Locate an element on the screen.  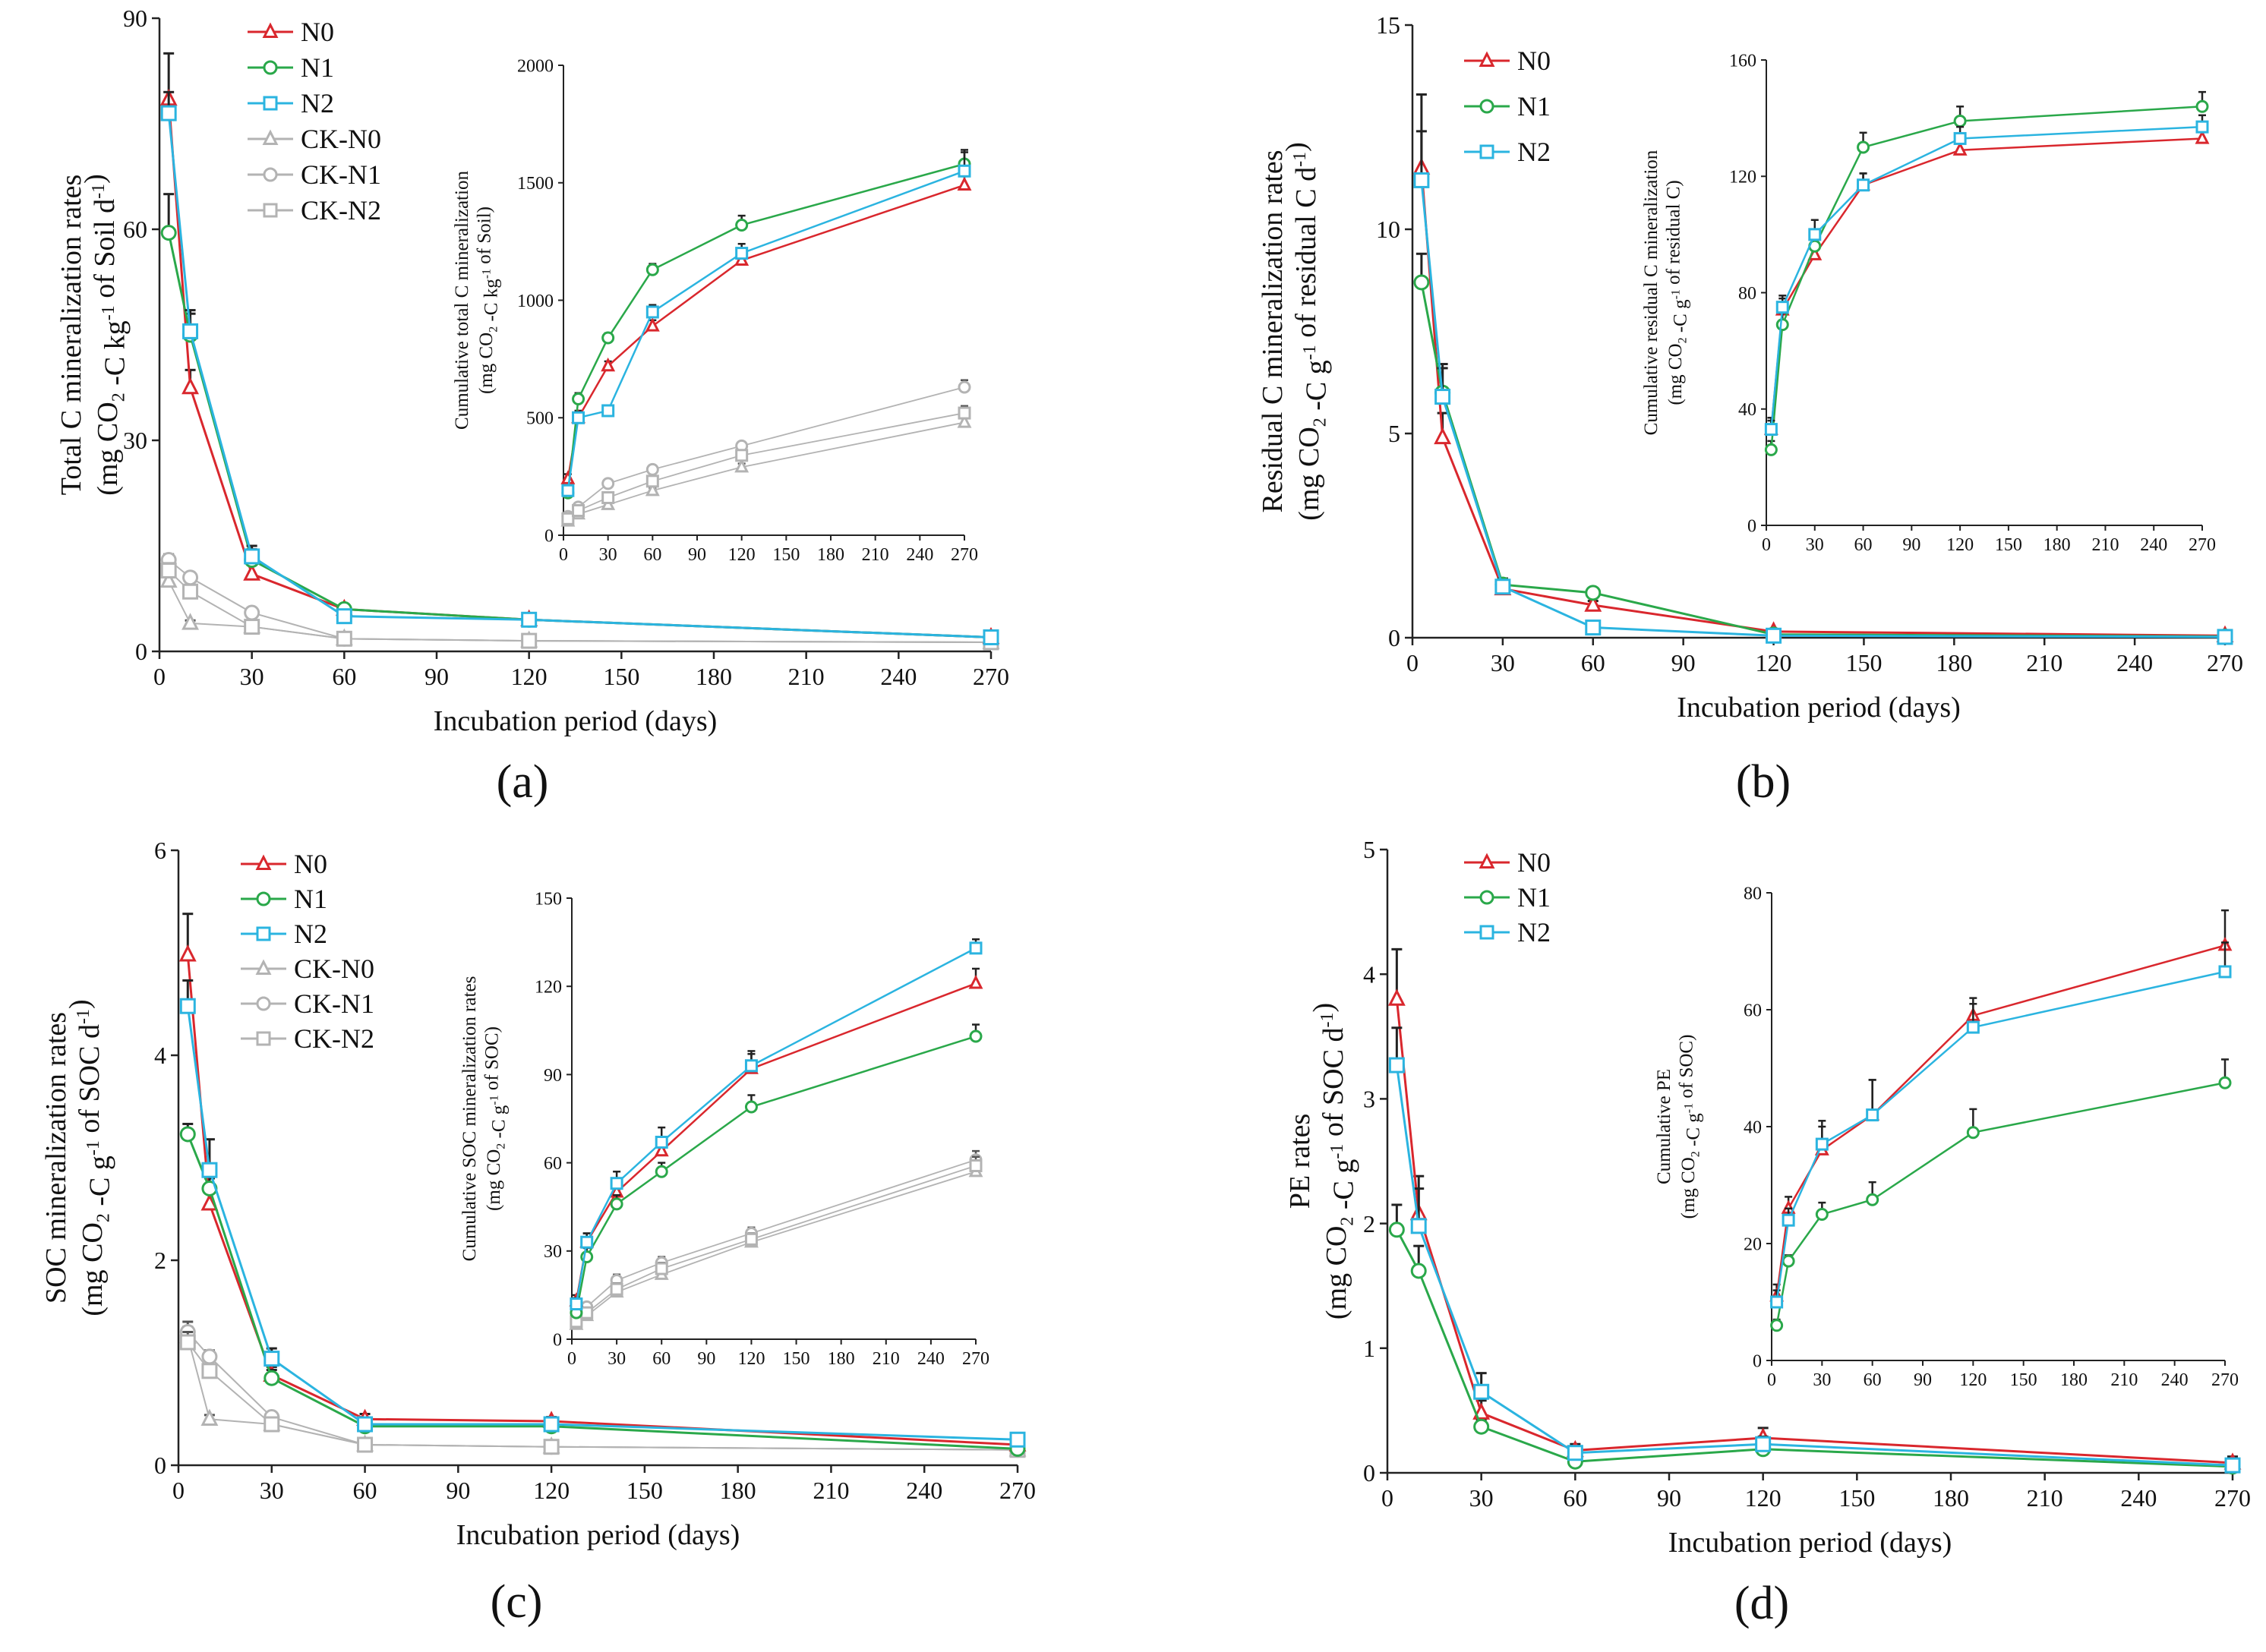
main-series-n2 is located at coordinates (1814, 1250).